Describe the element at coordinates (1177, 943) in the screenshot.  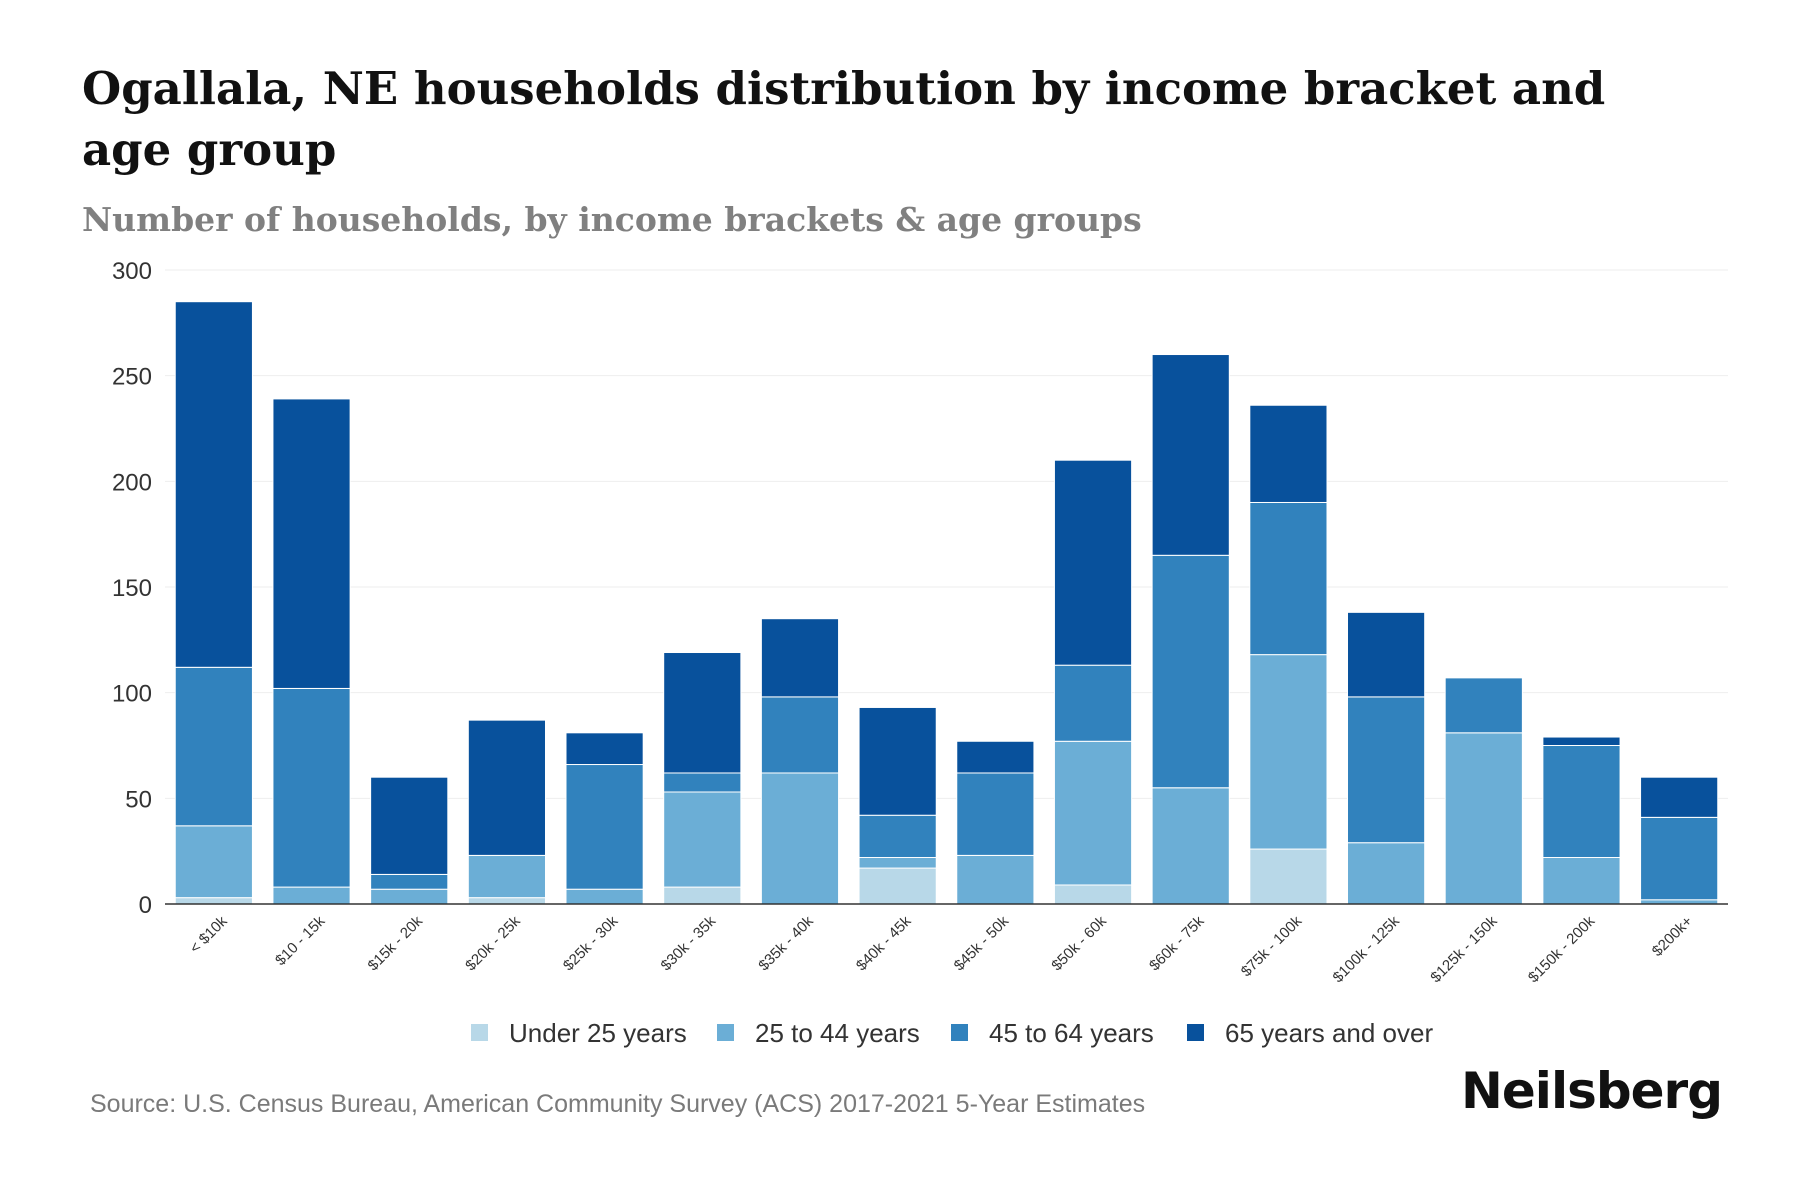
I see `x-tick-label: $60k - 75k` at that location.